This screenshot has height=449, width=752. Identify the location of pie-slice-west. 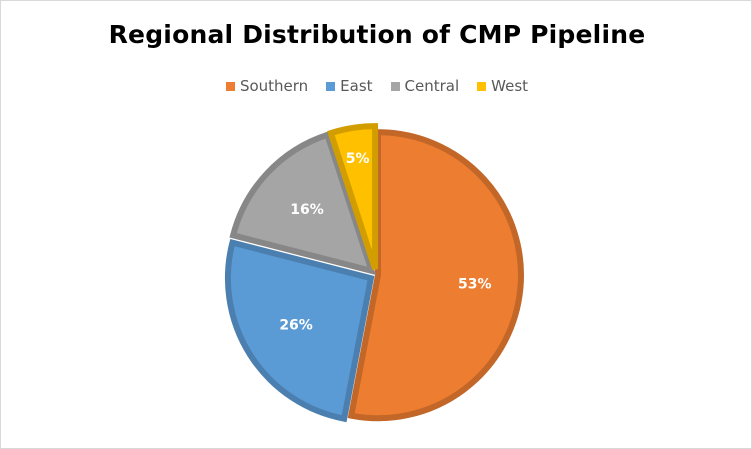
(353, 197).